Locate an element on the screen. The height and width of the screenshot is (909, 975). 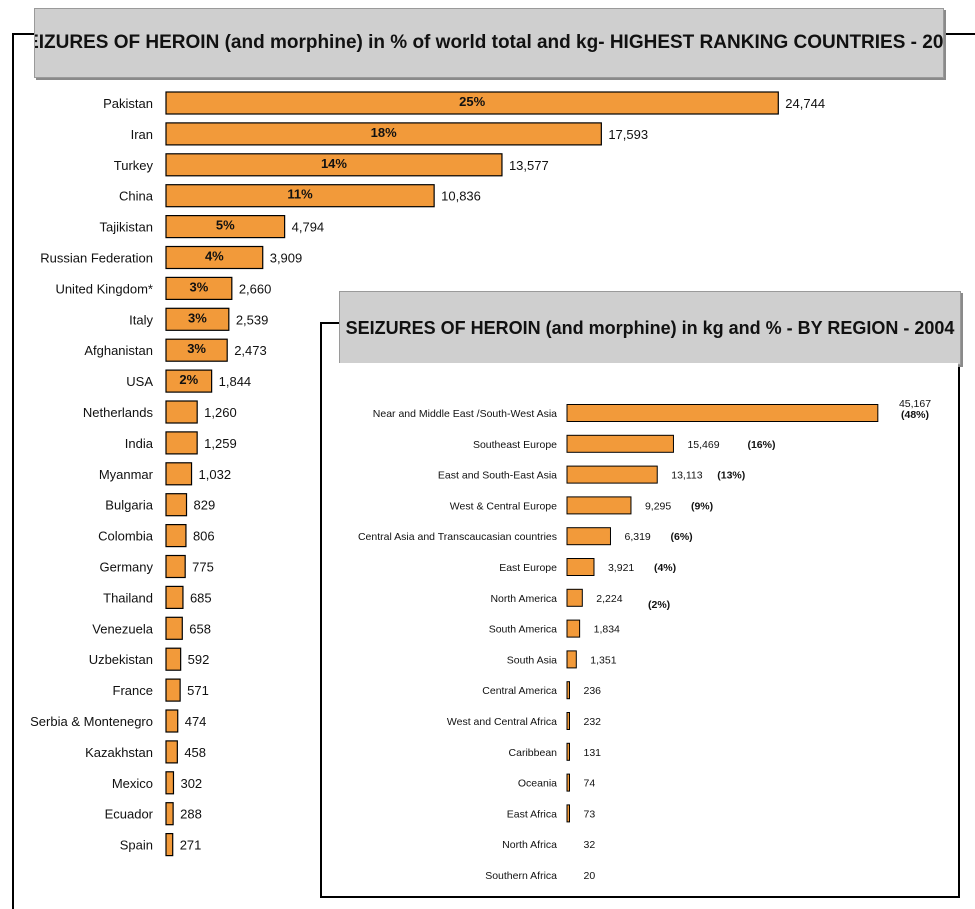
country-label: Turkey is located at coordinates (134, 165).